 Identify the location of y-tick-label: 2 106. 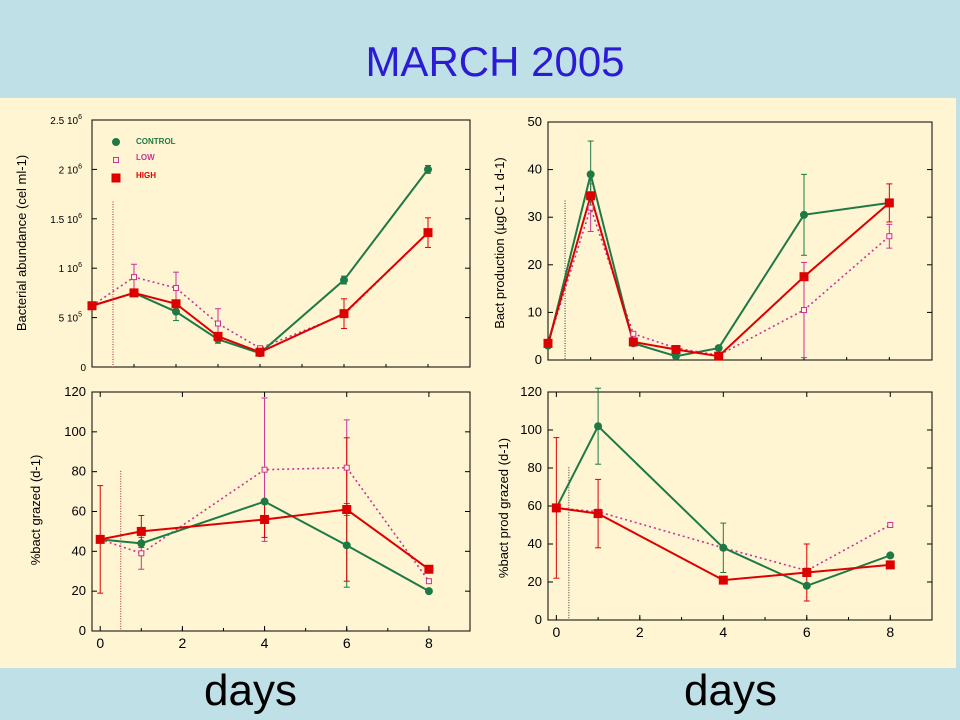
(70, 169).